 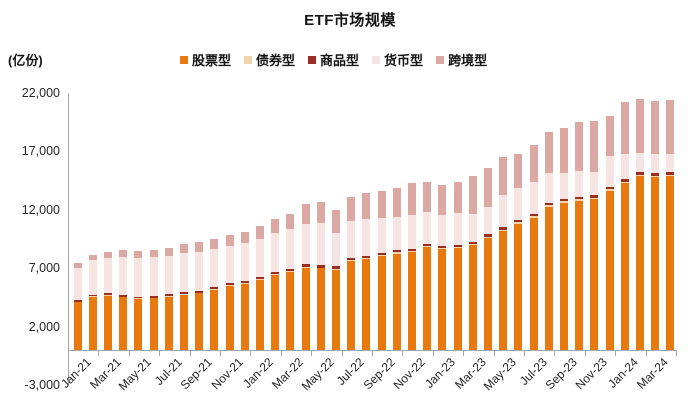 What do you see at coordinates (440, 373) in the screenshot?
I see `x-tick-label: Jan-23` at bounding box center [440, 373].